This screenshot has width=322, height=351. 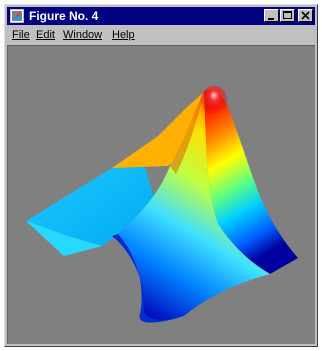 I want to click on menu-file-label: File, so click(x=21, y=35).